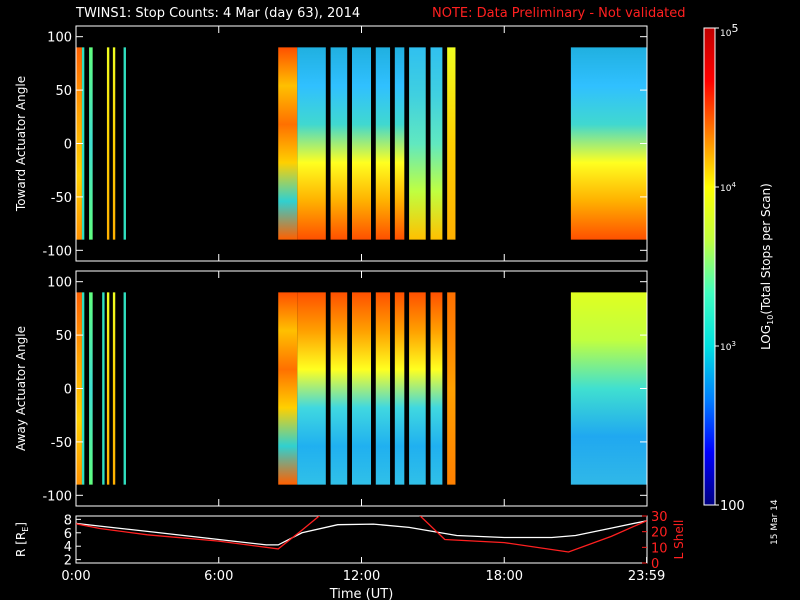 The image size is (800, 600). Describe the element at coordinates (729, 30) in the screenshot. I see `colorbar-tick-label: 10⁵` at that location.